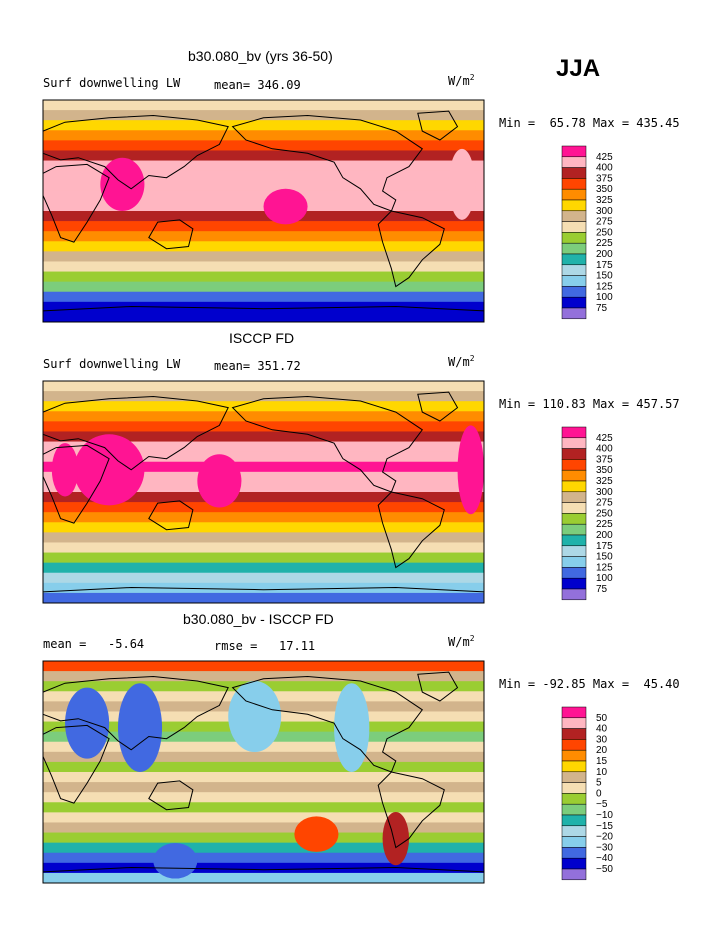 The width and height of the screenshot is (723, 935). I want to click on panel-3-colorbar-label: 15, so click(602, 761).